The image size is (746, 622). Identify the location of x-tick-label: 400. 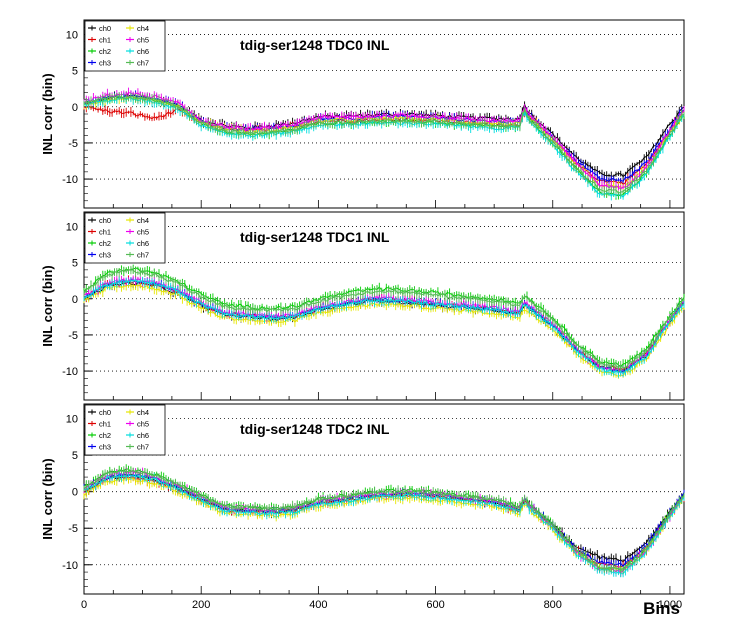
(318, 605).